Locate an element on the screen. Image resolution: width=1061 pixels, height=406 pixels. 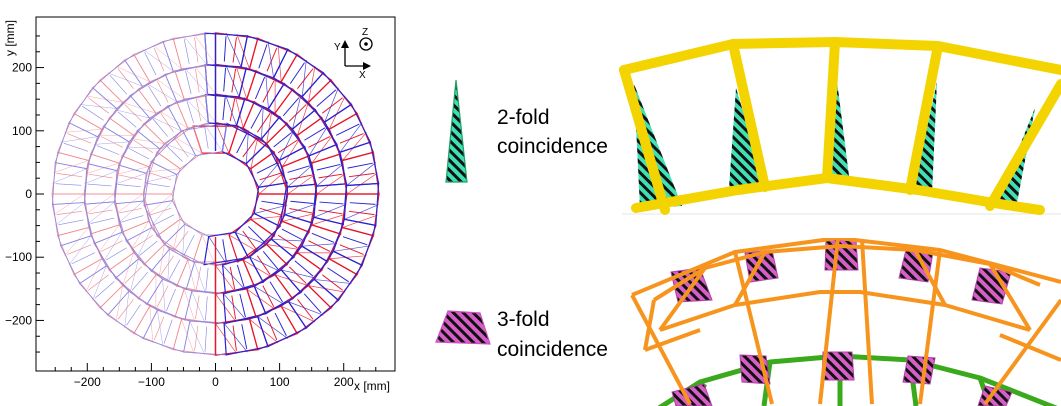
y-tick-label: −100 is located at coordinates (18, 257).